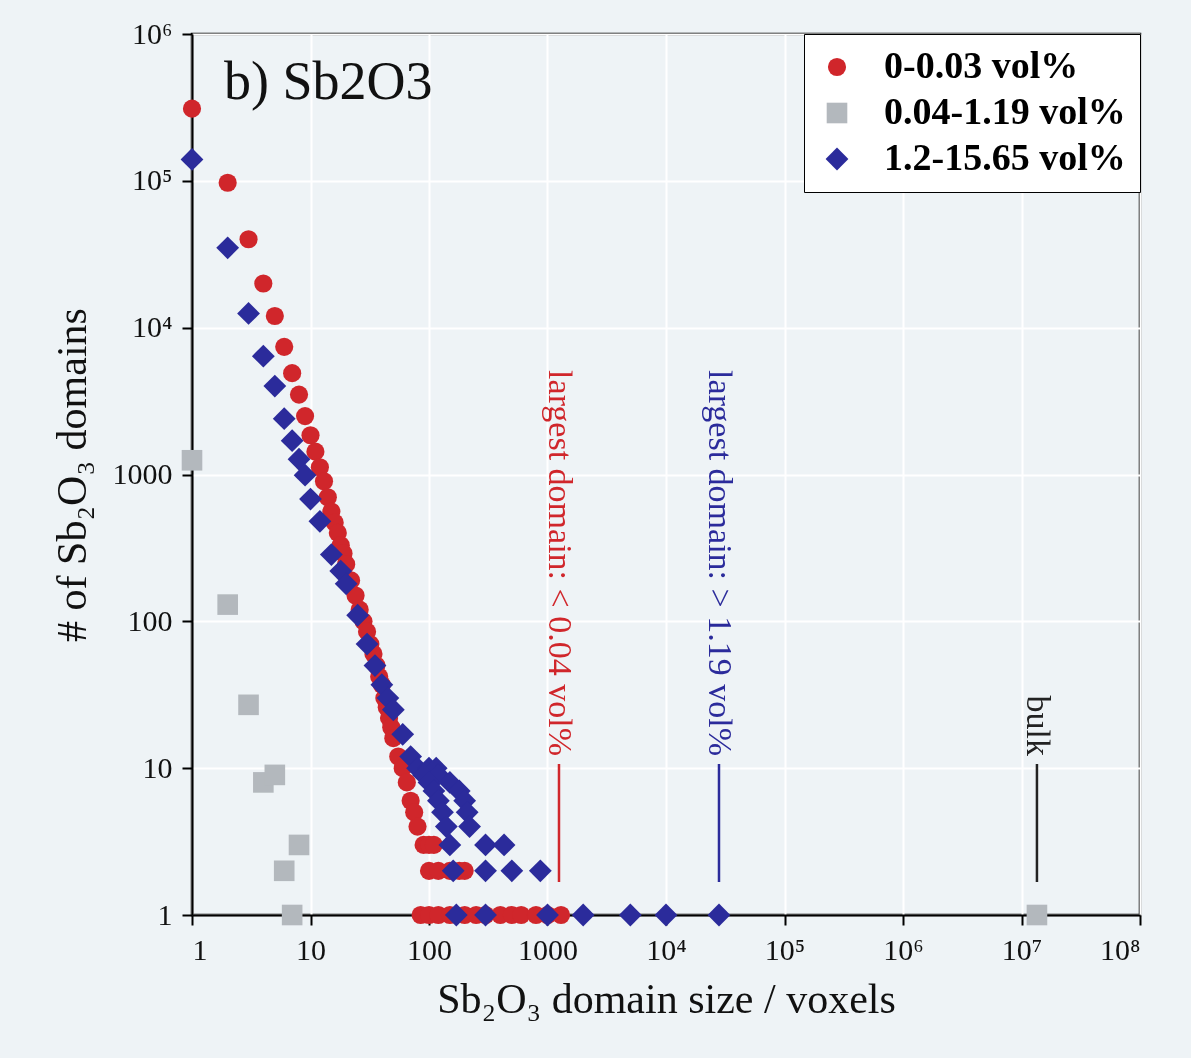  I want to click on x-tick-label: 1000, so click(548, 949).